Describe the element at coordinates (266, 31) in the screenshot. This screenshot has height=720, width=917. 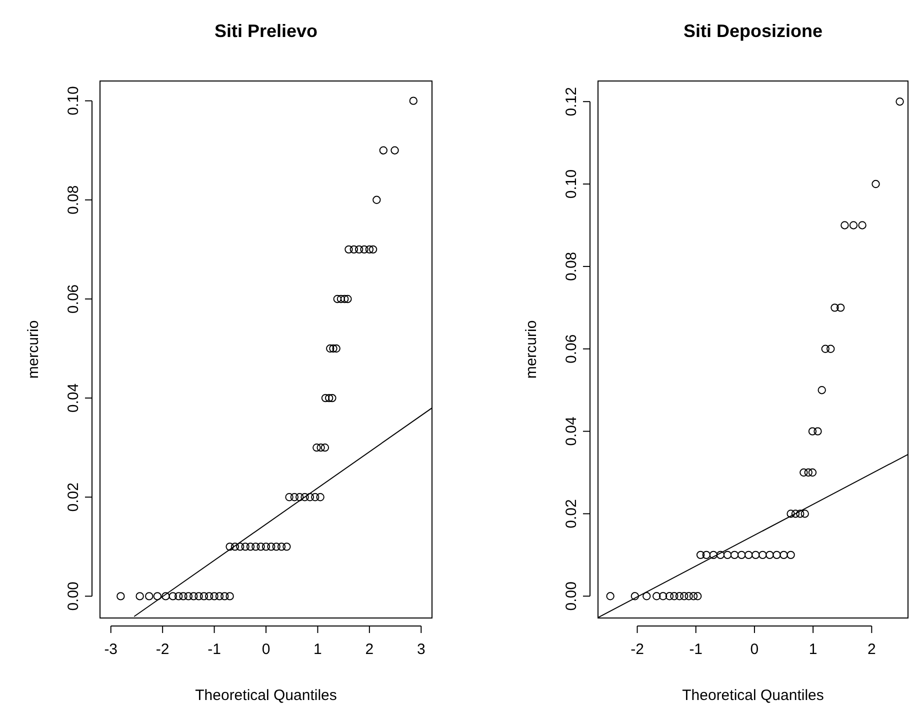
I see `chart-title: Siti Prelievo` at that location.